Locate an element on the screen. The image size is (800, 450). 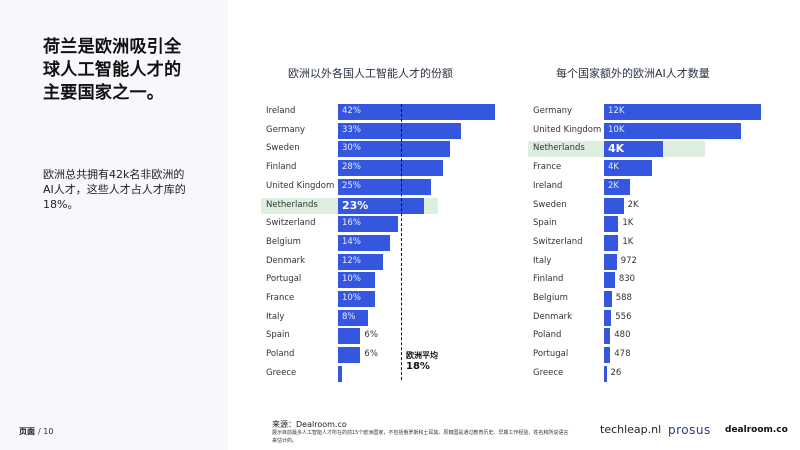
chart-row: France 10% is located at coordinates (383, 299).